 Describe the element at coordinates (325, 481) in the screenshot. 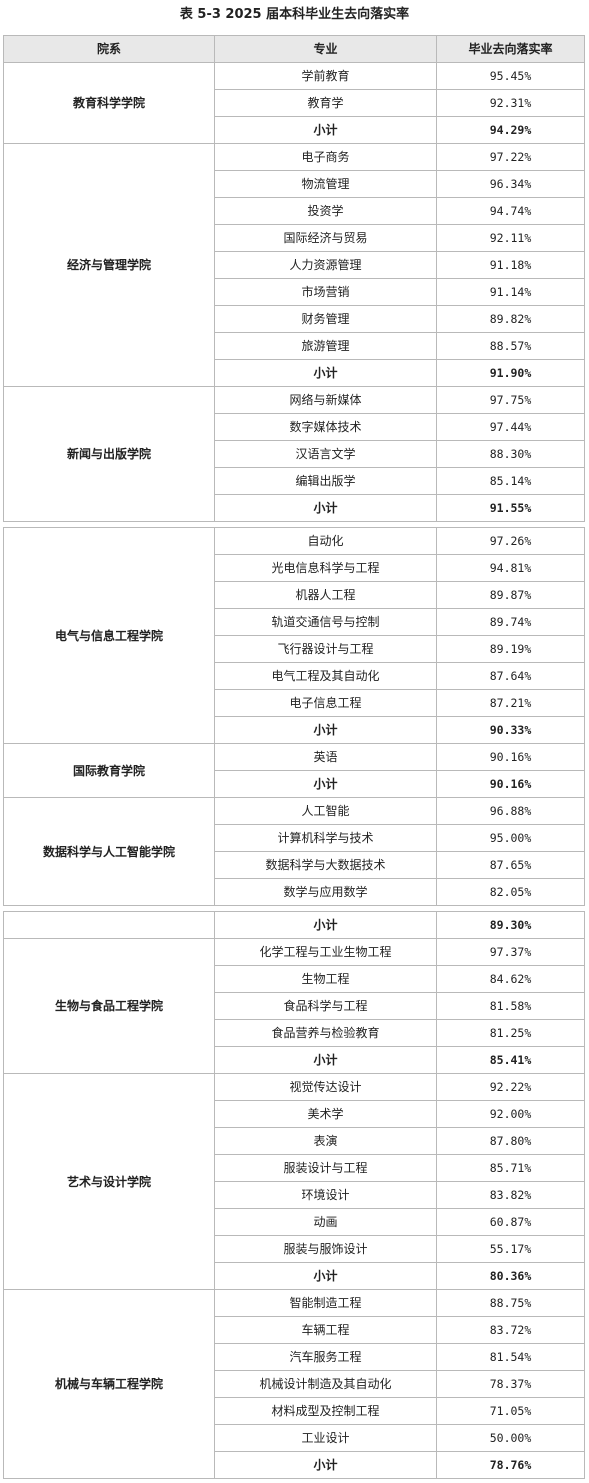

I see `major-name: 编辑出版学` at that location.